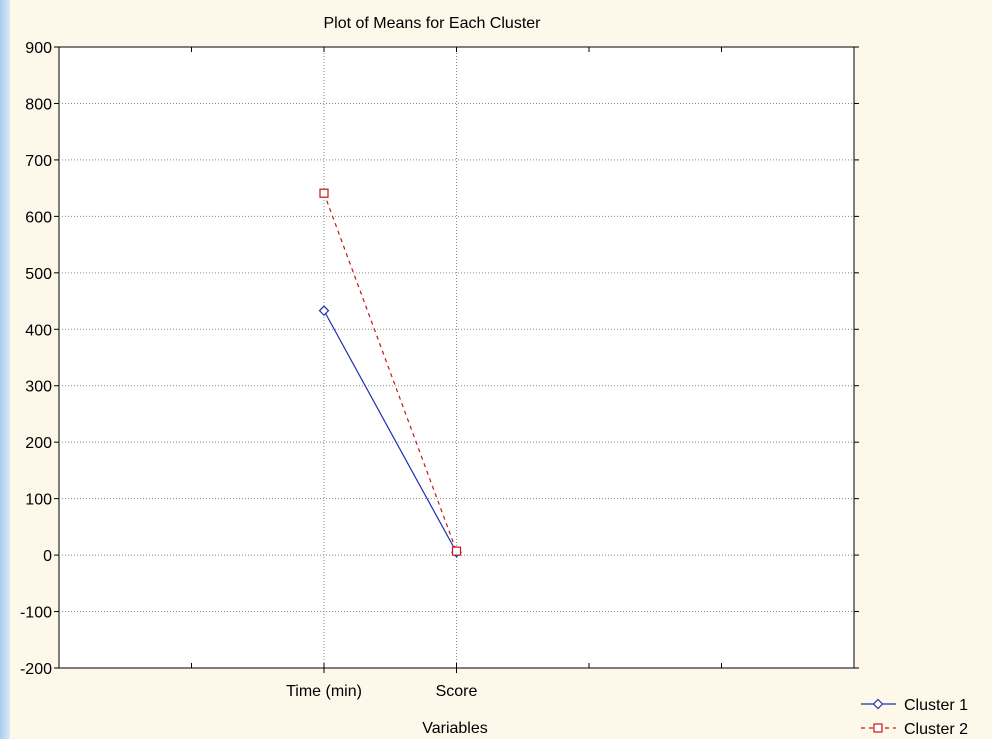 This screenshot has width=992, height=739. What do you see at coordinates (38, 500) in the screenshot?
I see `y-tick-label: 100` at bounding box center [38, 500].